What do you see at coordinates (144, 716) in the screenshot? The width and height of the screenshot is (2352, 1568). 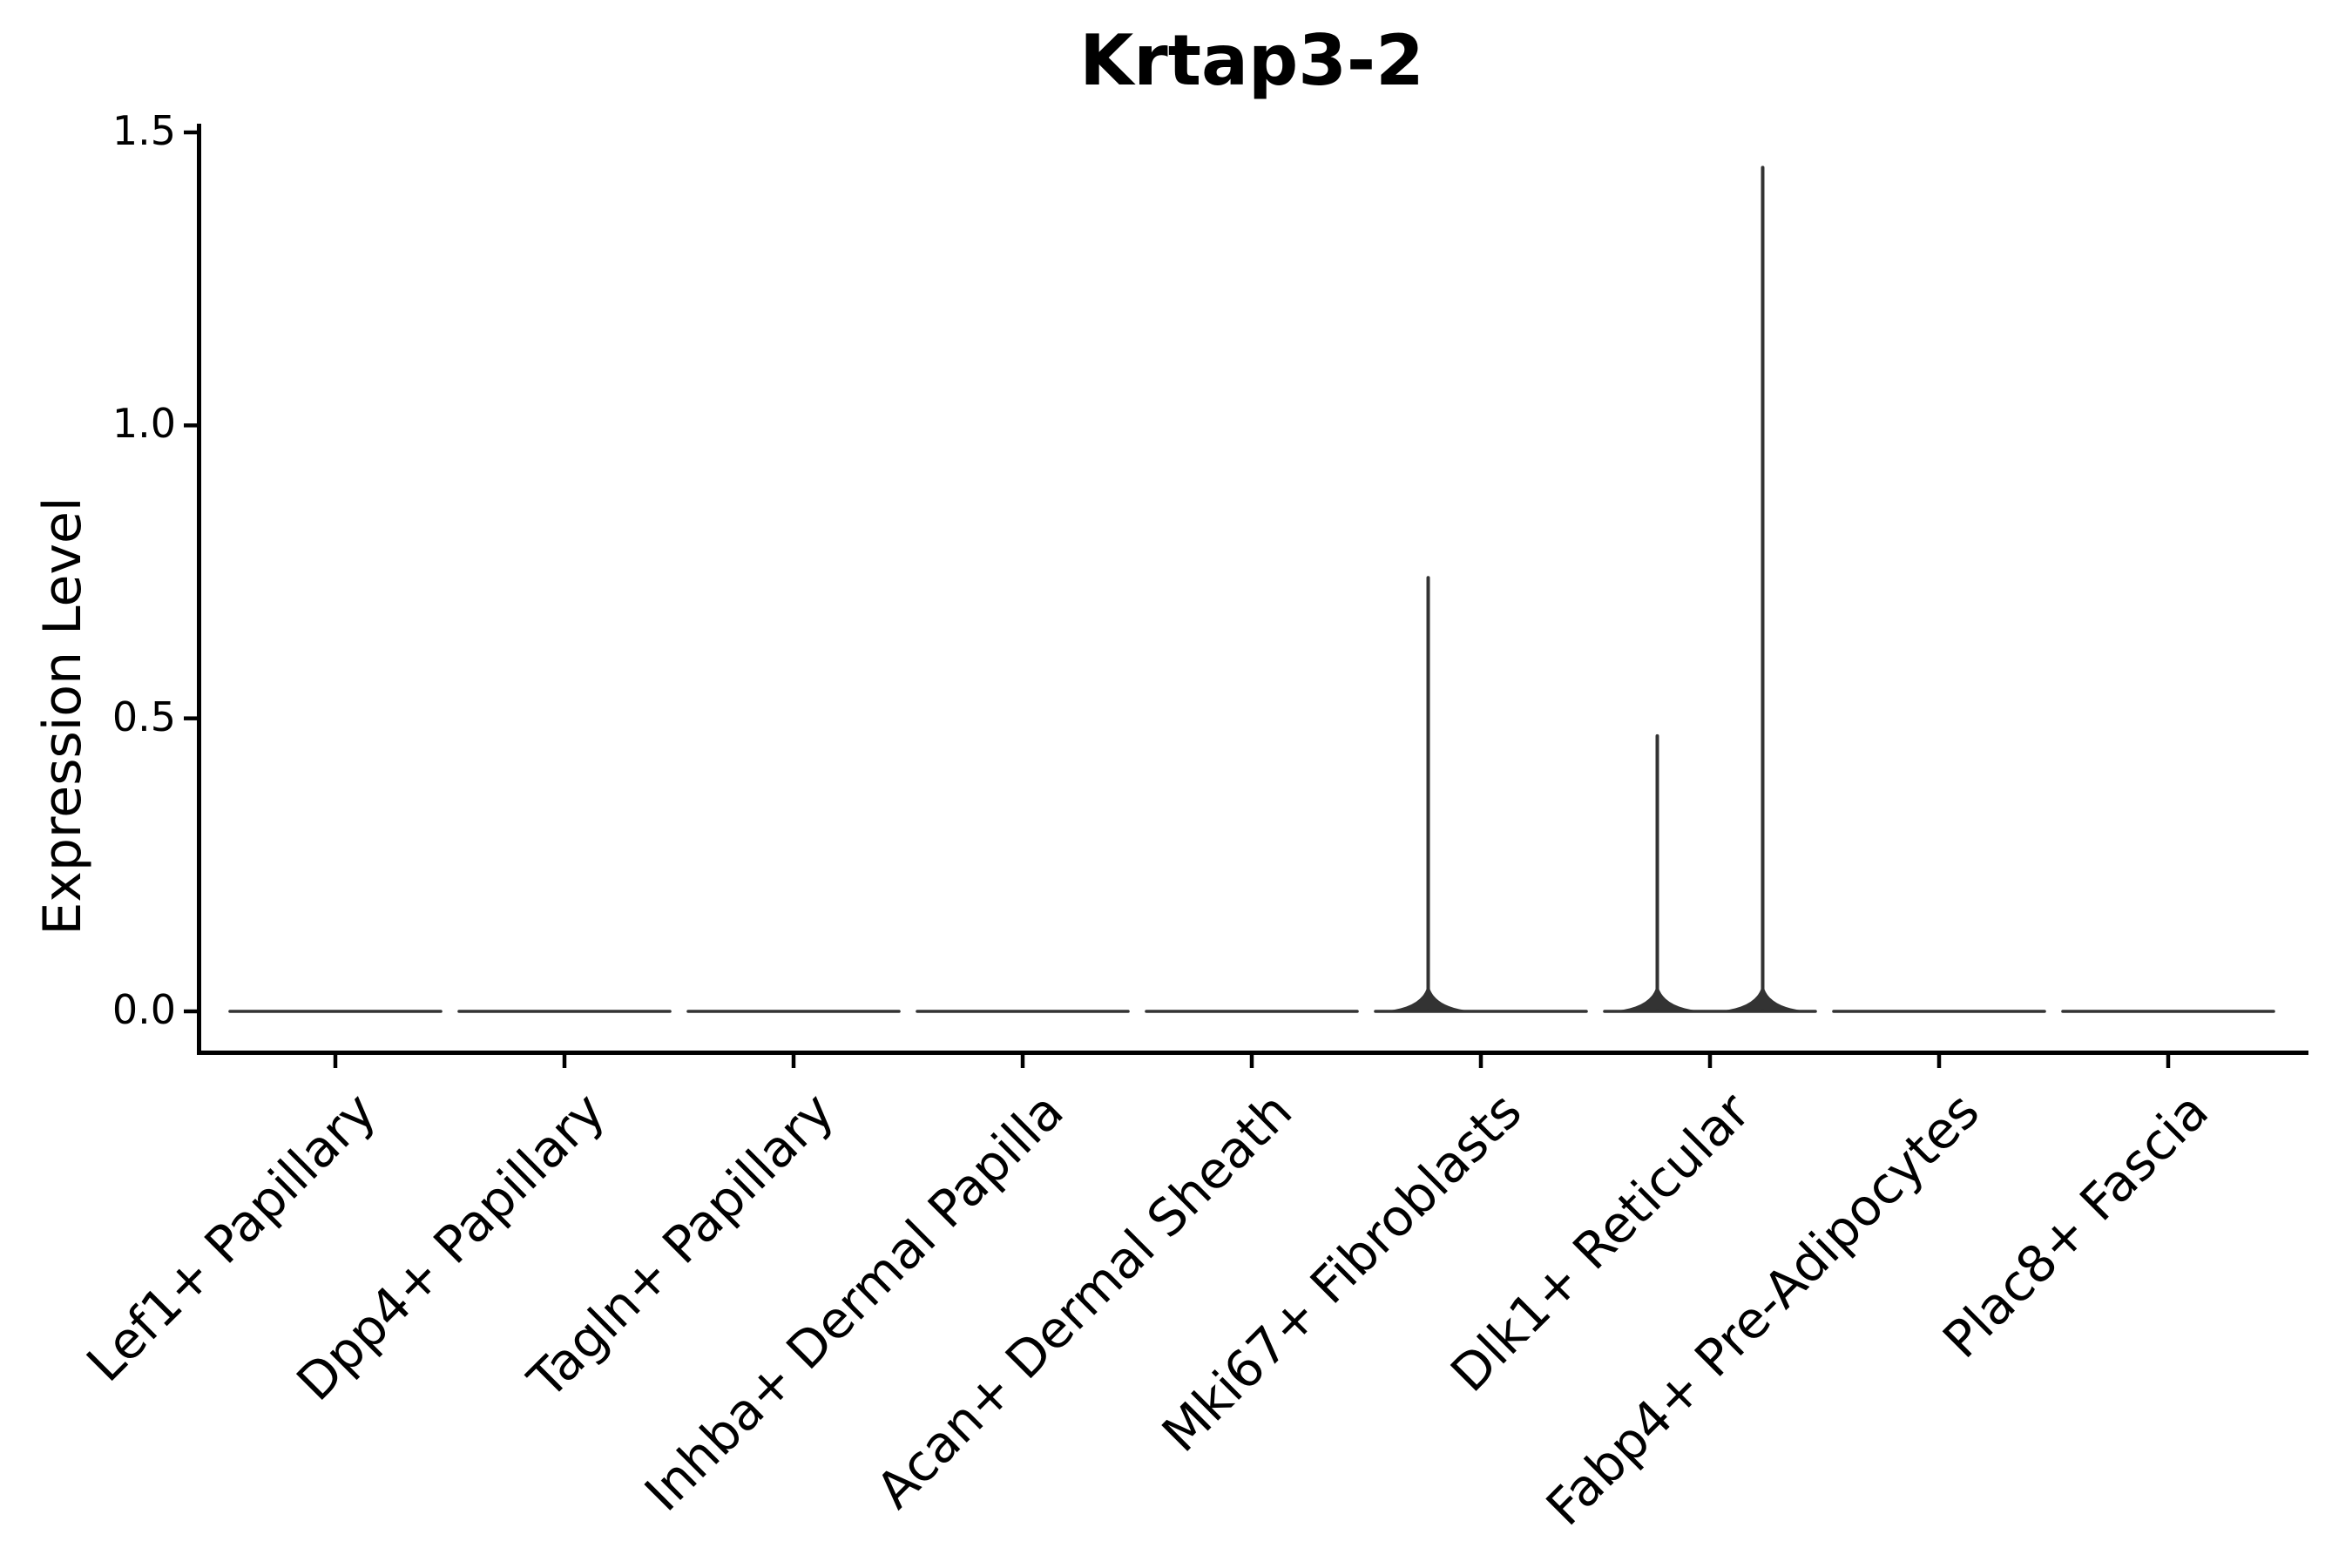 I see `y-tick-label: 0.5` at bounding box center [144, 716].